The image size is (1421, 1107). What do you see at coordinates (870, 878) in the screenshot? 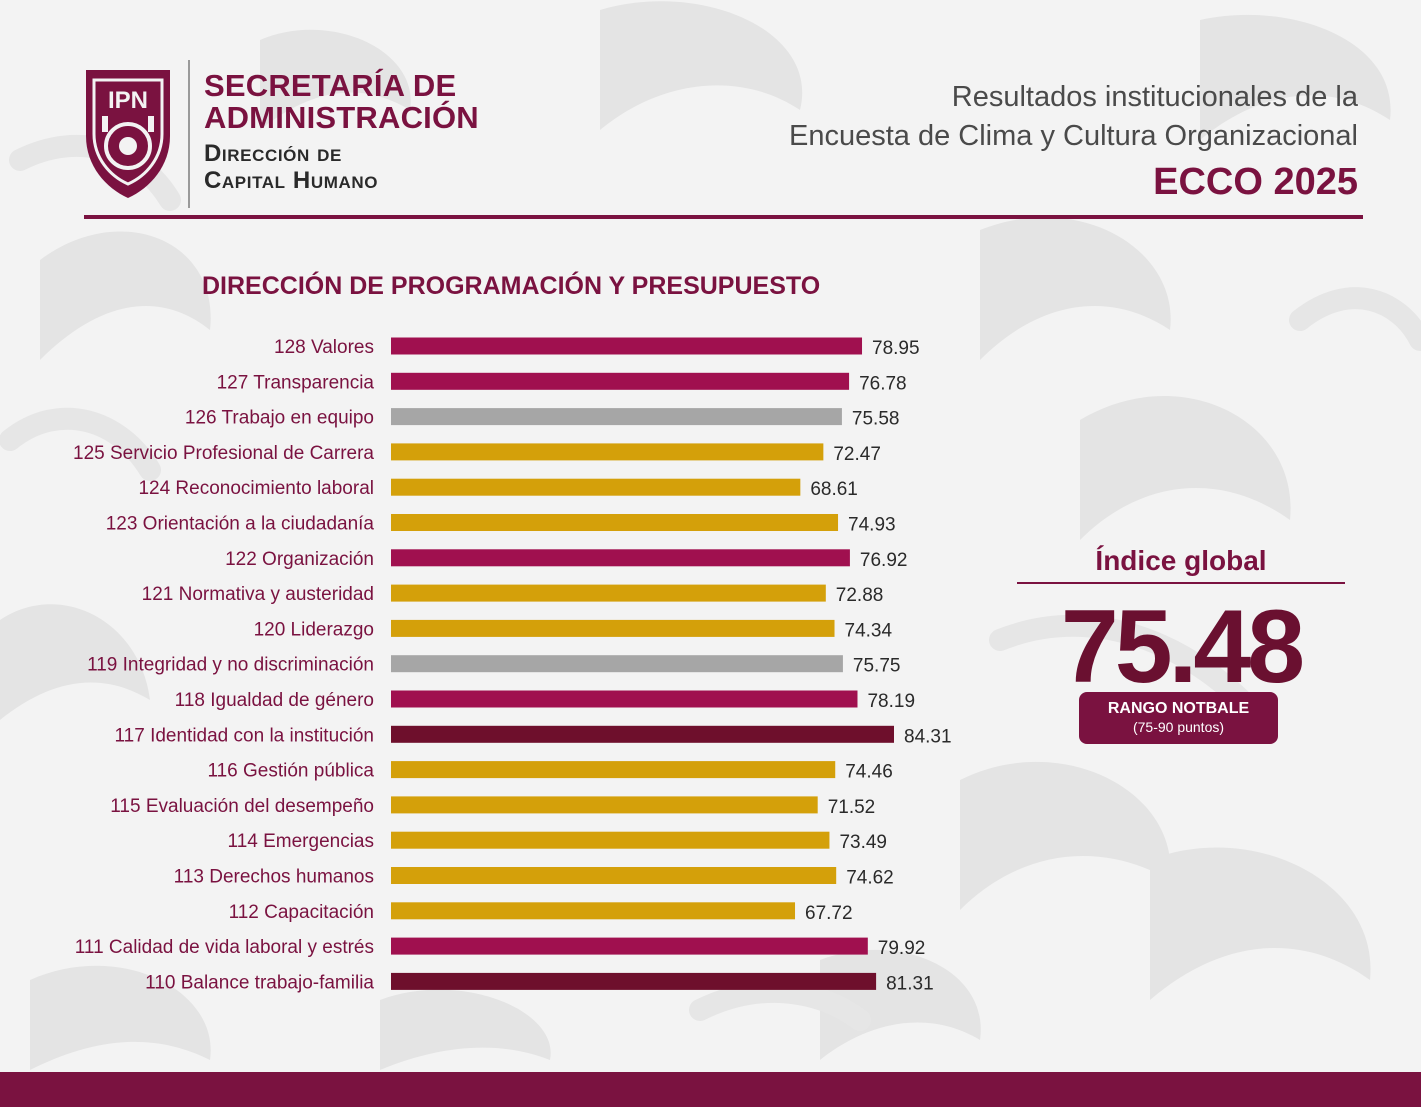
I see `bar-value-label: 74.62` at bounding box center [870, 878].